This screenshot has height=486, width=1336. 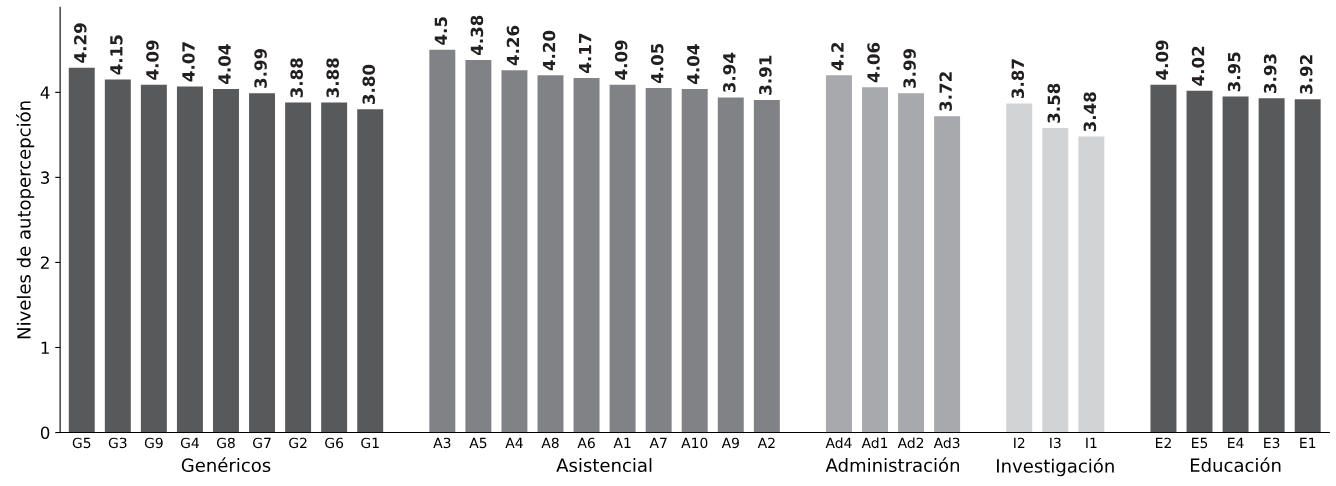 I want to click on data-label: 4.26, so click(x=513, y=45).